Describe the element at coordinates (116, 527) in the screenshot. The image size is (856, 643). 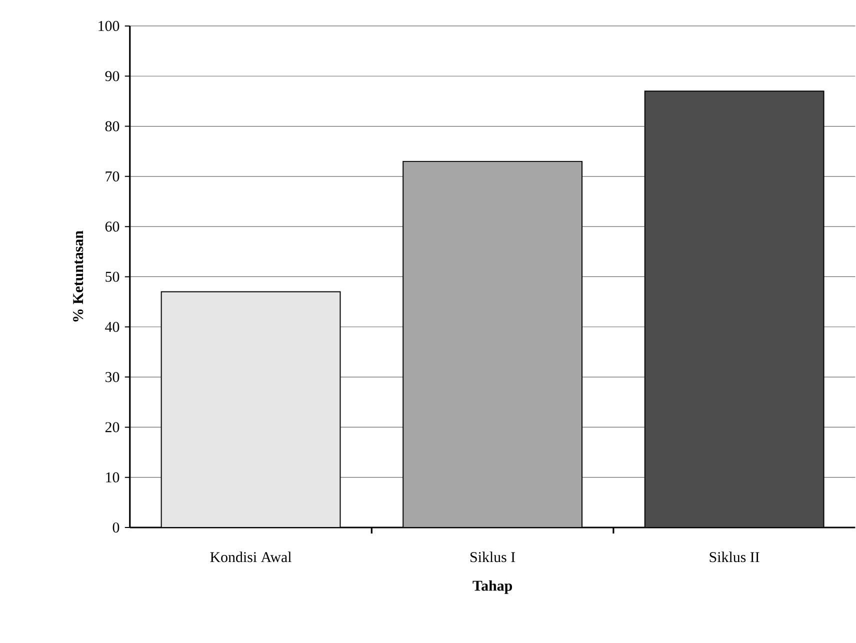
I see `y-tick-label: 0` at that location.